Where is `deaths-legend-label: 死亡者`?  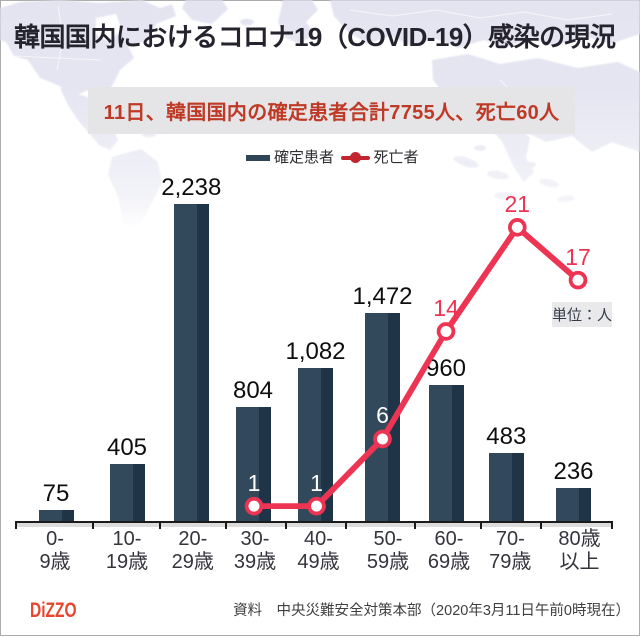
deaths-legend-label: 死亡者 is located at coordinates (396, 157).